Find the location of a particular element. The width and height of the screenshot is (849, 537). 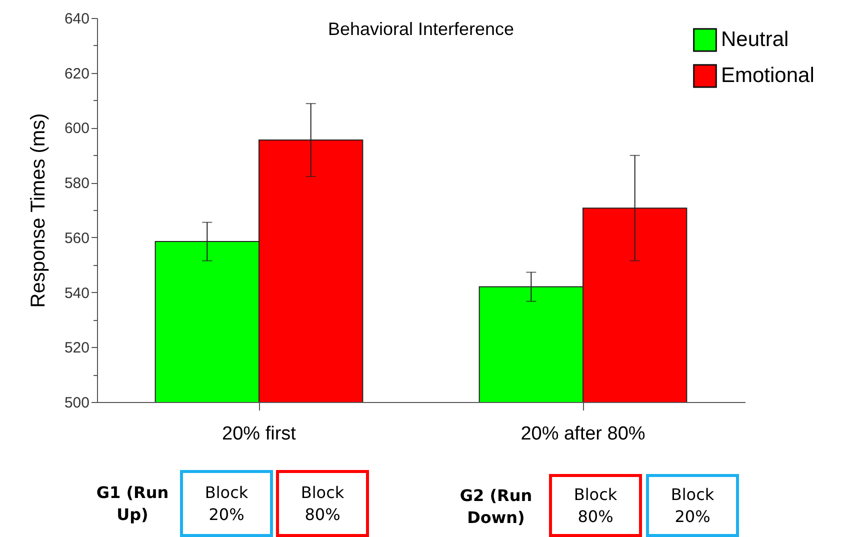

y-tick-label: 520 is located at coordinates (77, 348).